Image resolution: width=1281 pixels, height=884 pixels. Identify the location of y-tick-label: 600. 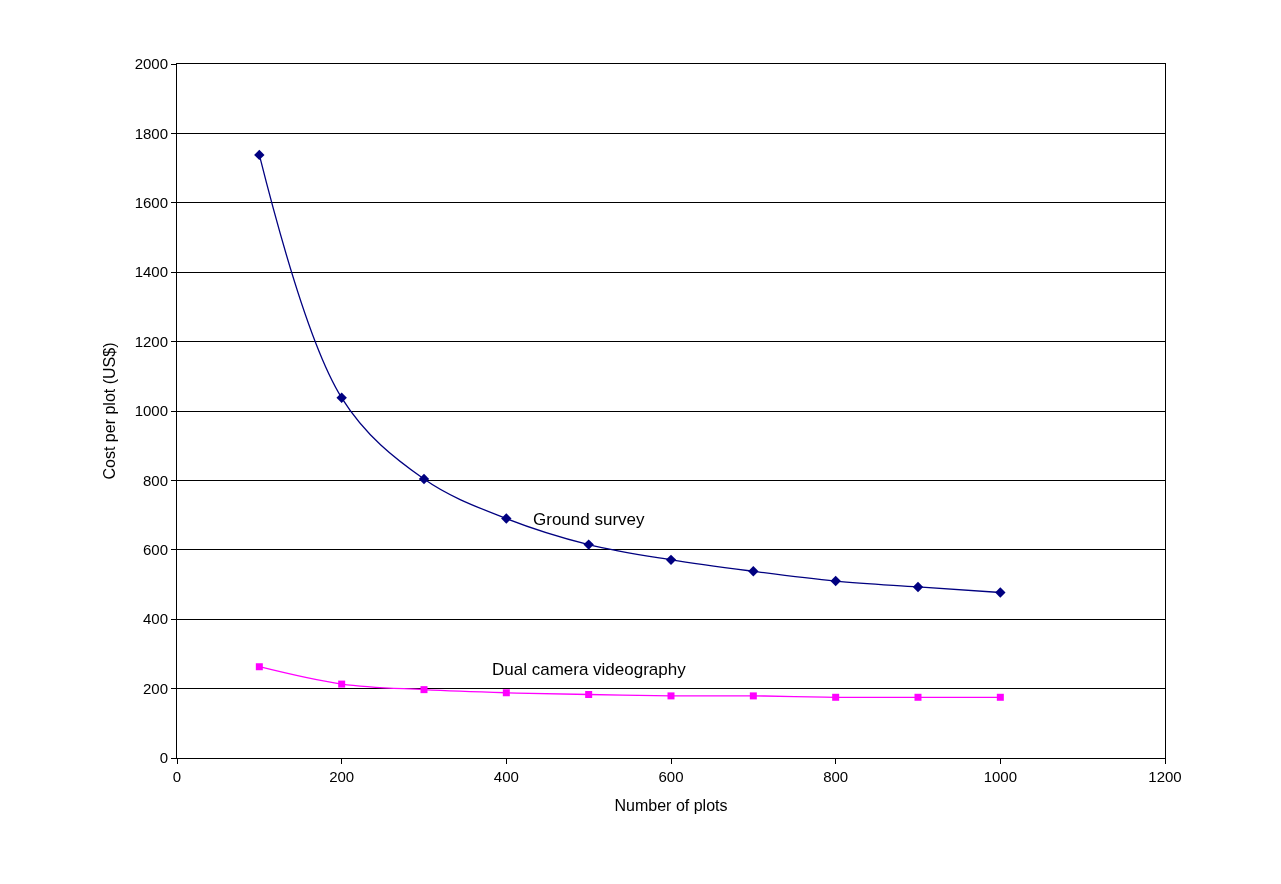
(155, 550).